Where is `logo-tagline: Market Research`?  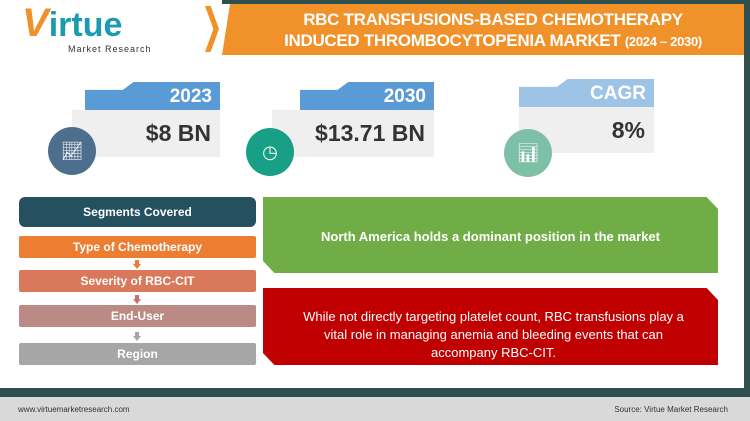 logo-tagline: Market Research is located at coordinates (110, 49).